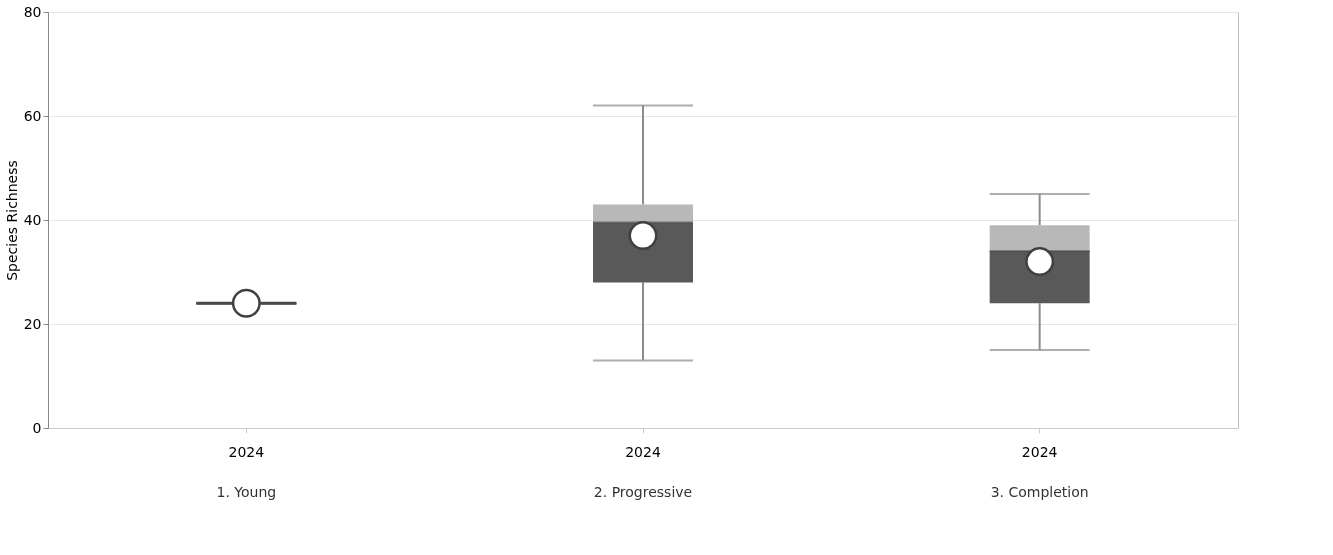 The image size is (1333, 555). What do you see at coordinates (11, 220) in the screenshot?
I see `y-axis-title: Species Richness` at bounding box center [11, 220].